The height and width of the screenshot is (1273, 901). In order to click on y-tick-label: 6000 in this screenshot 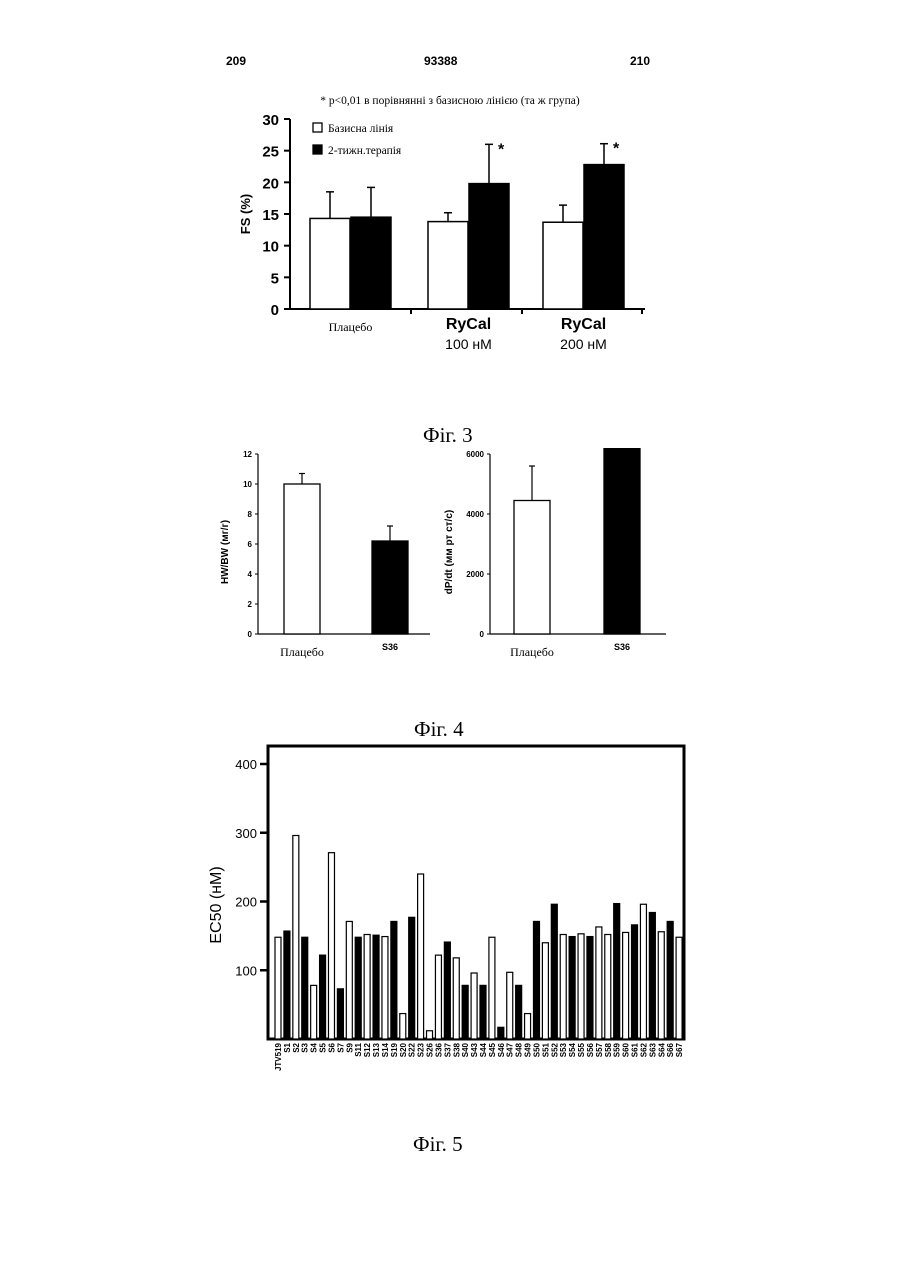, I will do `click(475, 454)`.